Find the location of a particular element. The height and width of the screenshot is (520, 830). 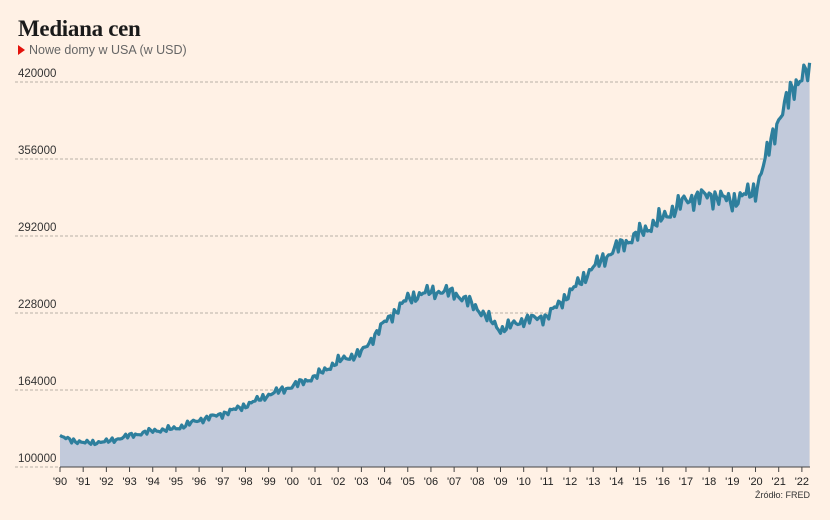

y-tick-label: 292000 is located at coordinates (37, 228).